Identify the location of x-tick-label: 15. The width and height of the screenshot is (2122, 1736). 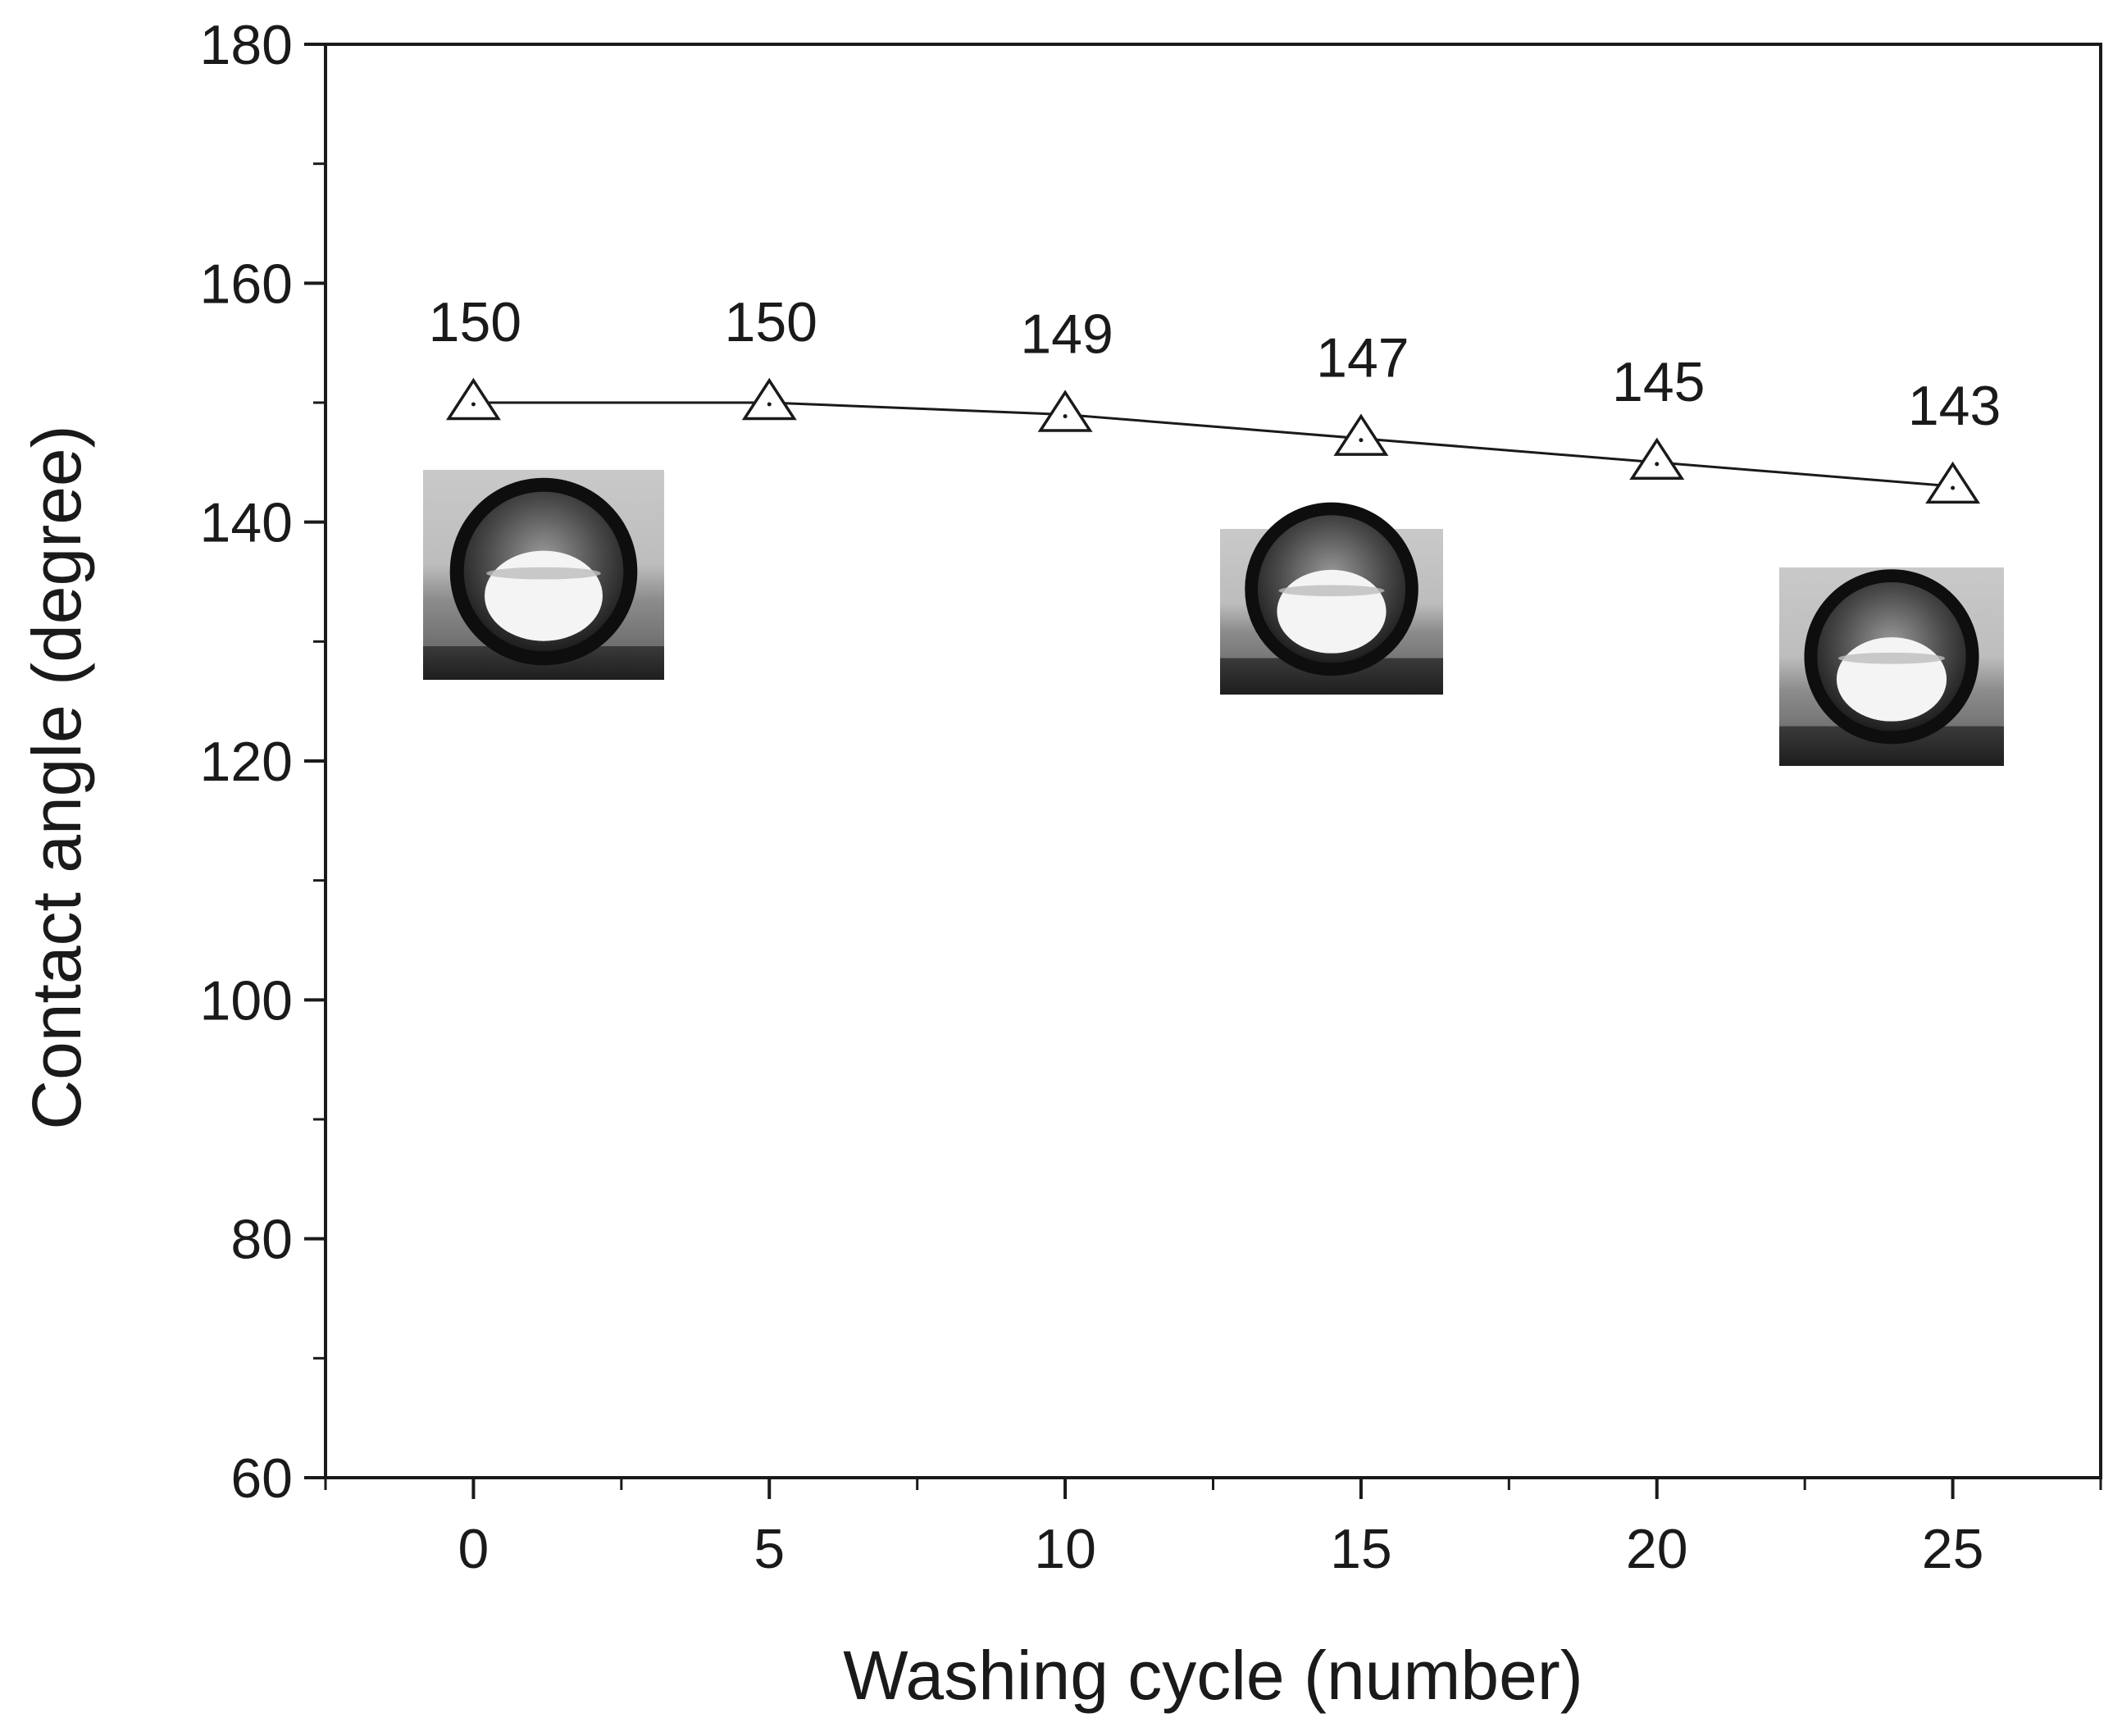
(1361, 1549).